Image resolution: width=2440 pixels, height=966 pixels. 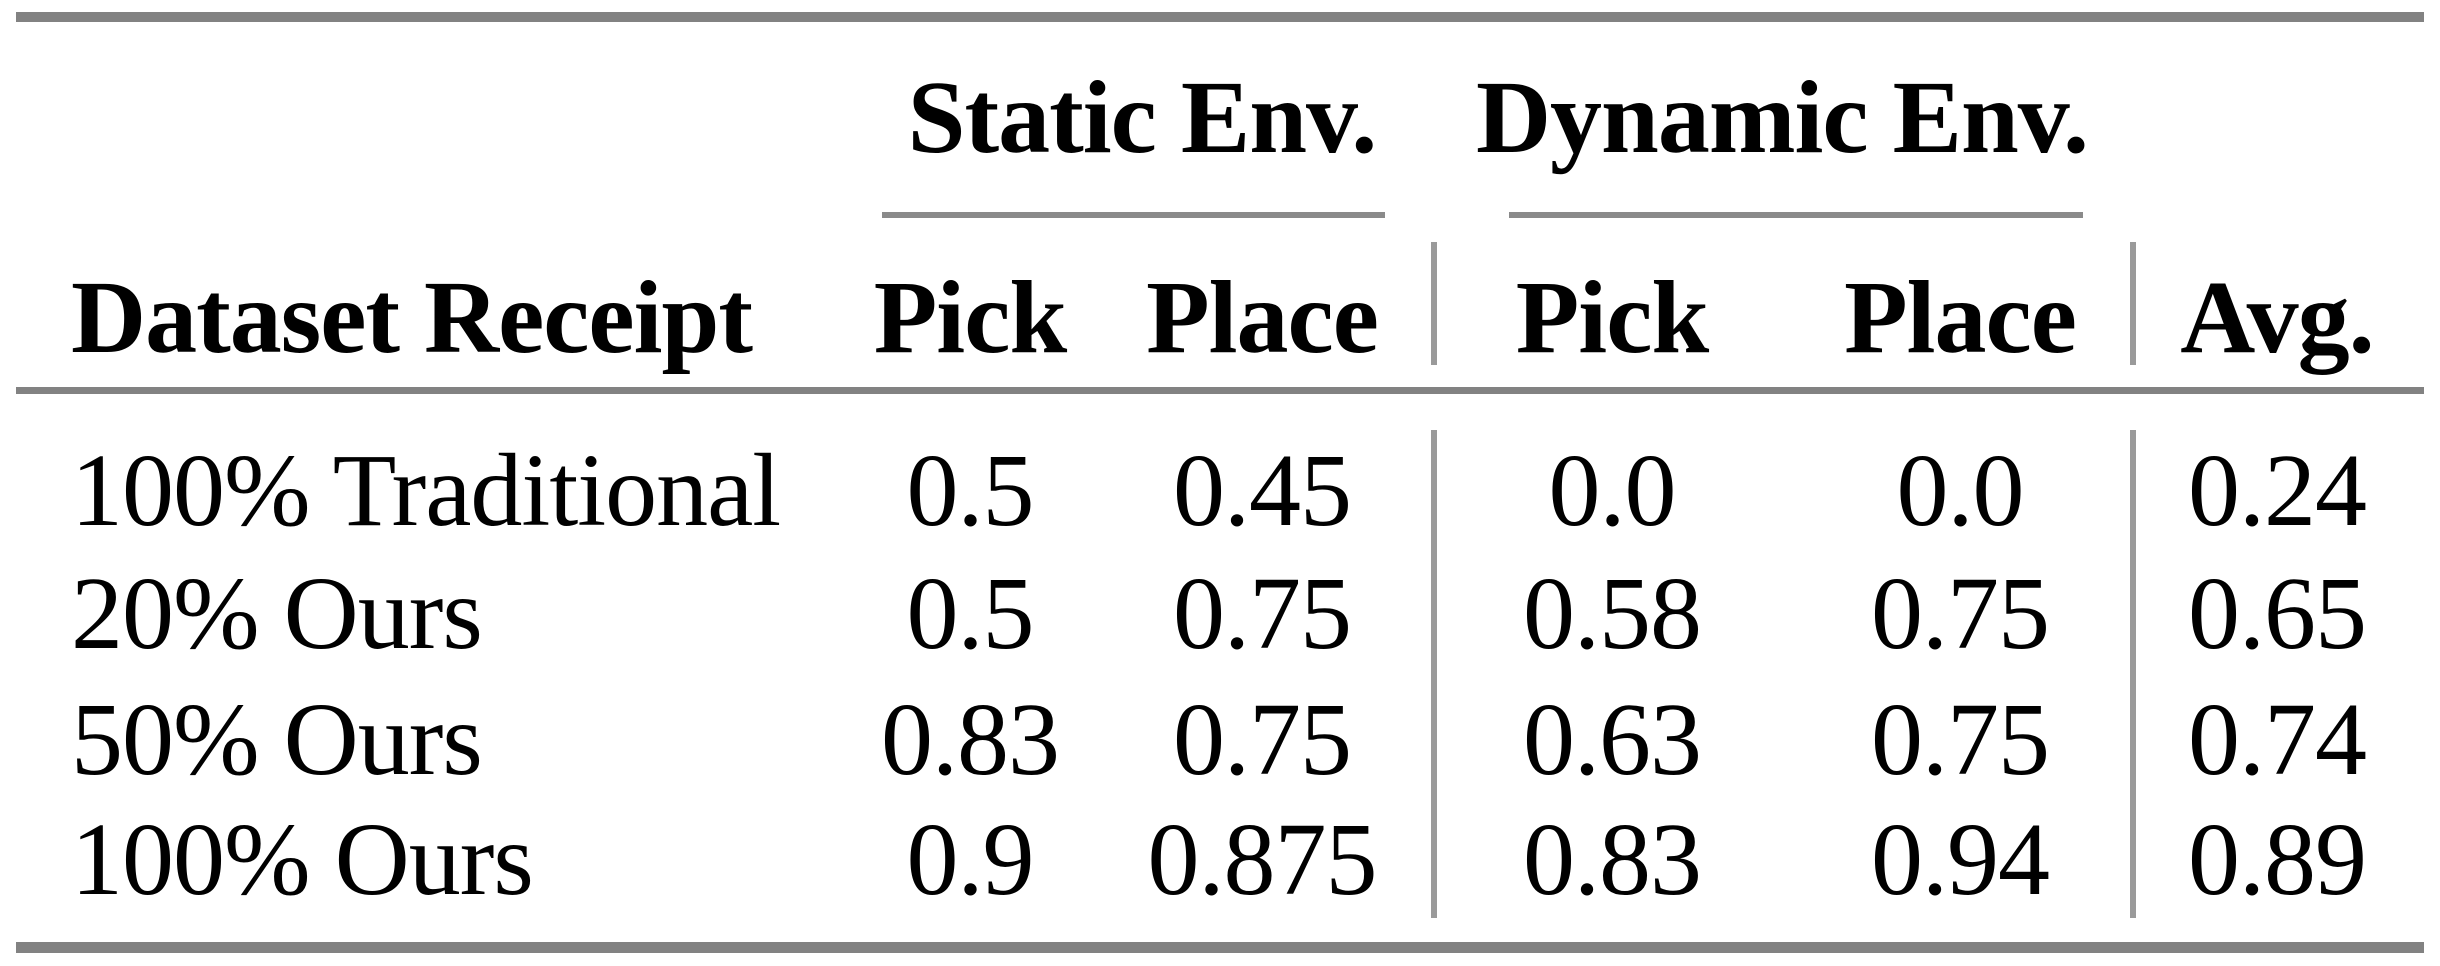 What do you see at coordinates (1612, 859) in the screenshot?
I see `cell-dynamic-pick: 0.83` at bounding box center [1612, 859].